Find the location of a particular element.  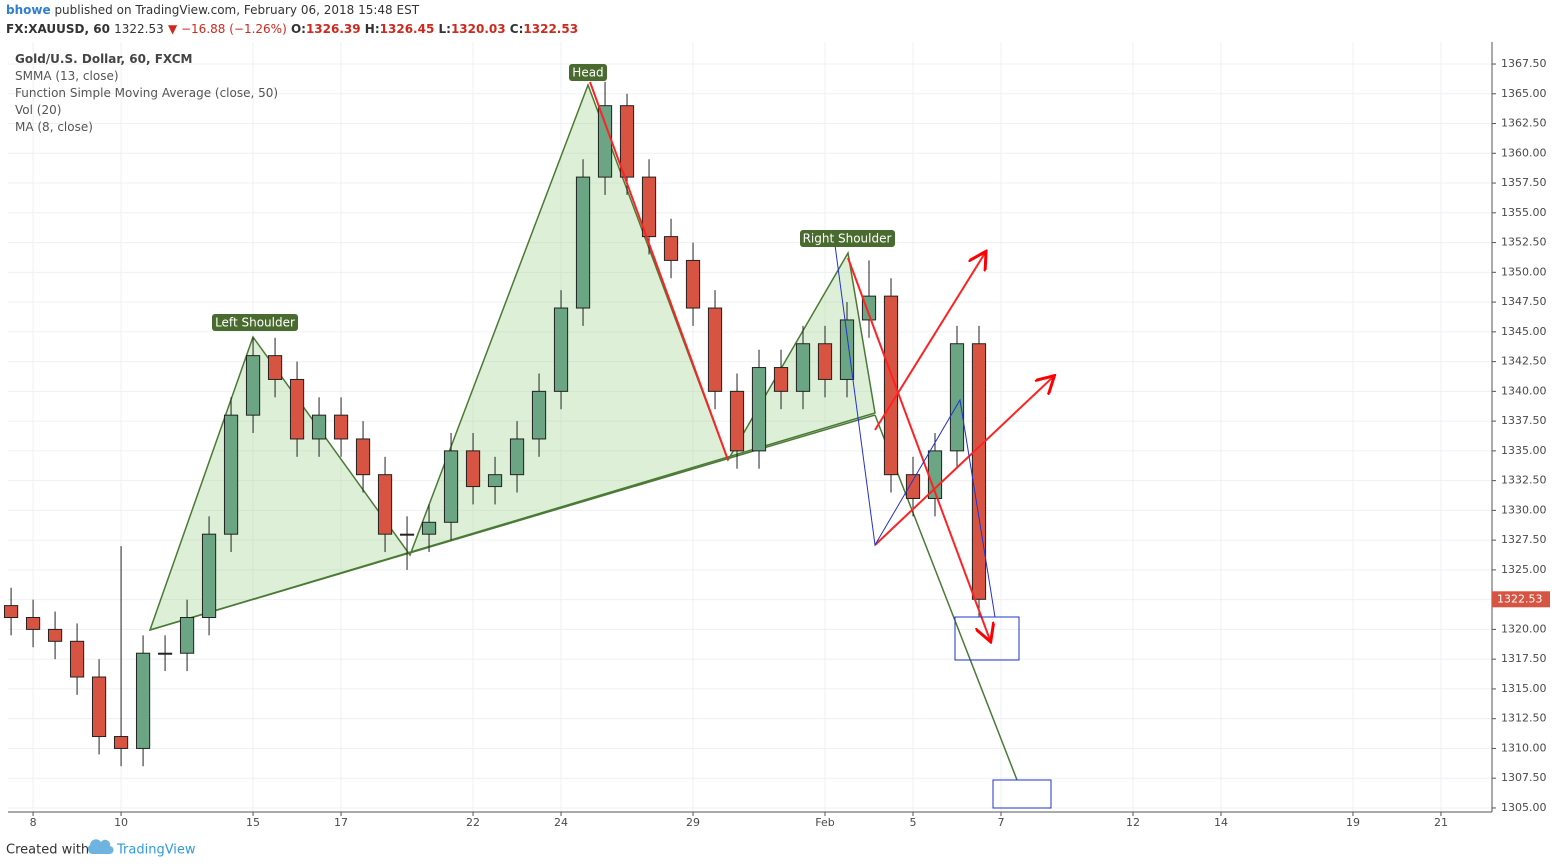

last-price-bg is located at coordinates (1521, 599).